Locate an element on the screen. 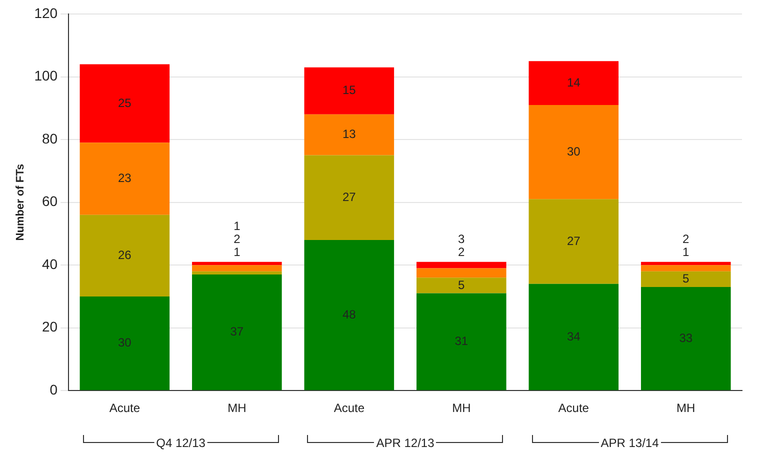 The width and height of the screenshot is (782, 459). data-label: 34 is located at coordinates (573, 336).